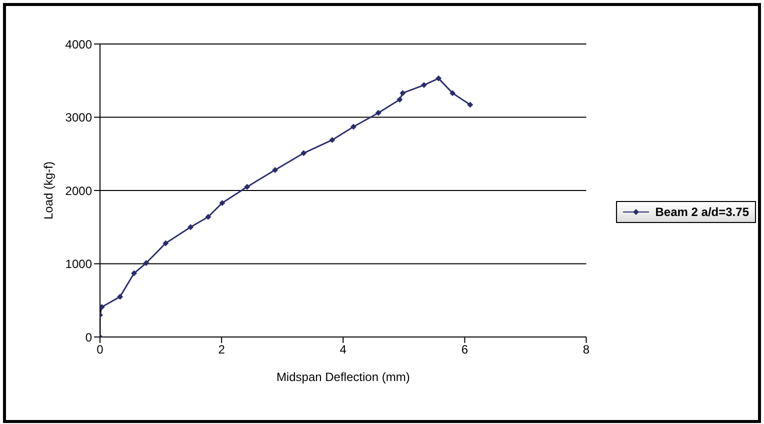 This screenshot has height=424, width=764. What do you see at coordinates (702, 212) in the screenshot?
I see `legend-label: Beam 2 a/d=3.75` at bounding box center [702, 212].